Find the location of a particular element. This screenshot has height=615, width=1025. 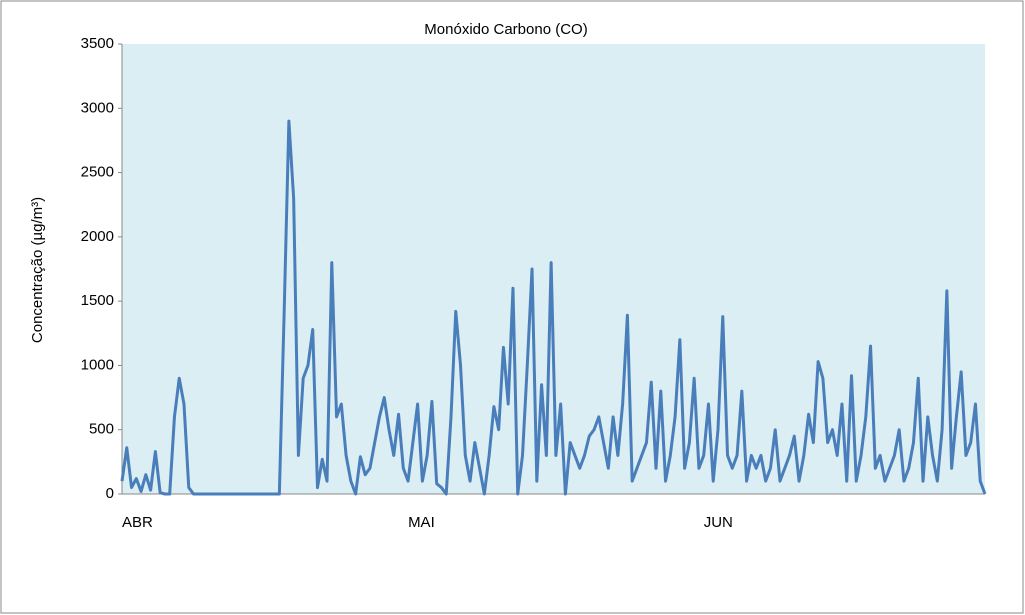

y-tick-label: 3500 is located at coordinates (97, 43).